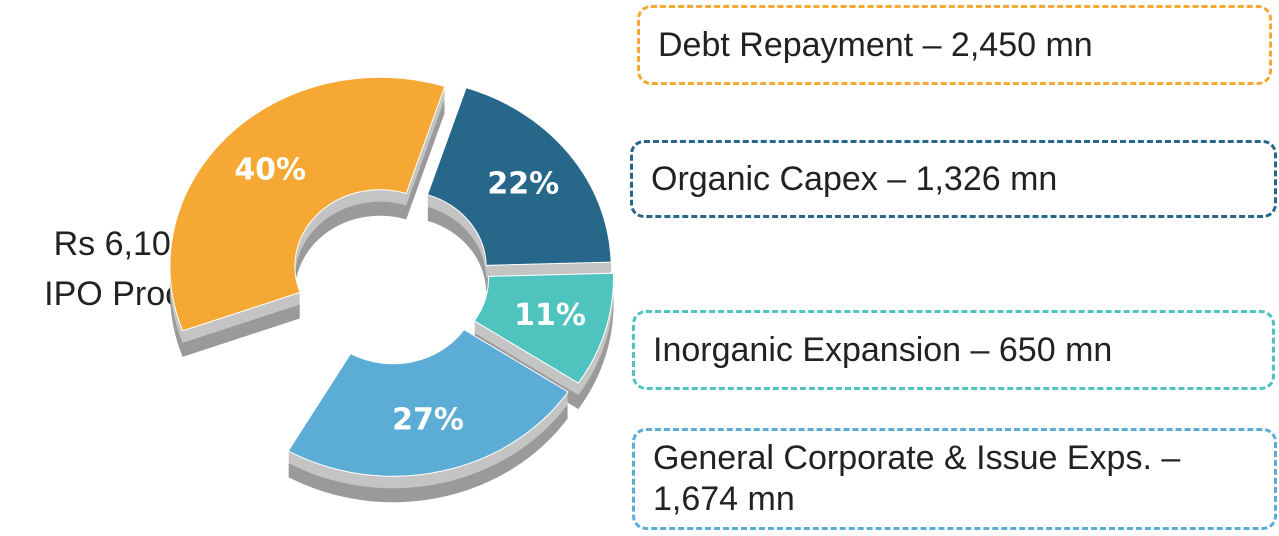 This screenshot has height=536, width=1279. Describe the element at coordinates (550, 315) in the screenshot. I see `data-label: 11%` at that location.